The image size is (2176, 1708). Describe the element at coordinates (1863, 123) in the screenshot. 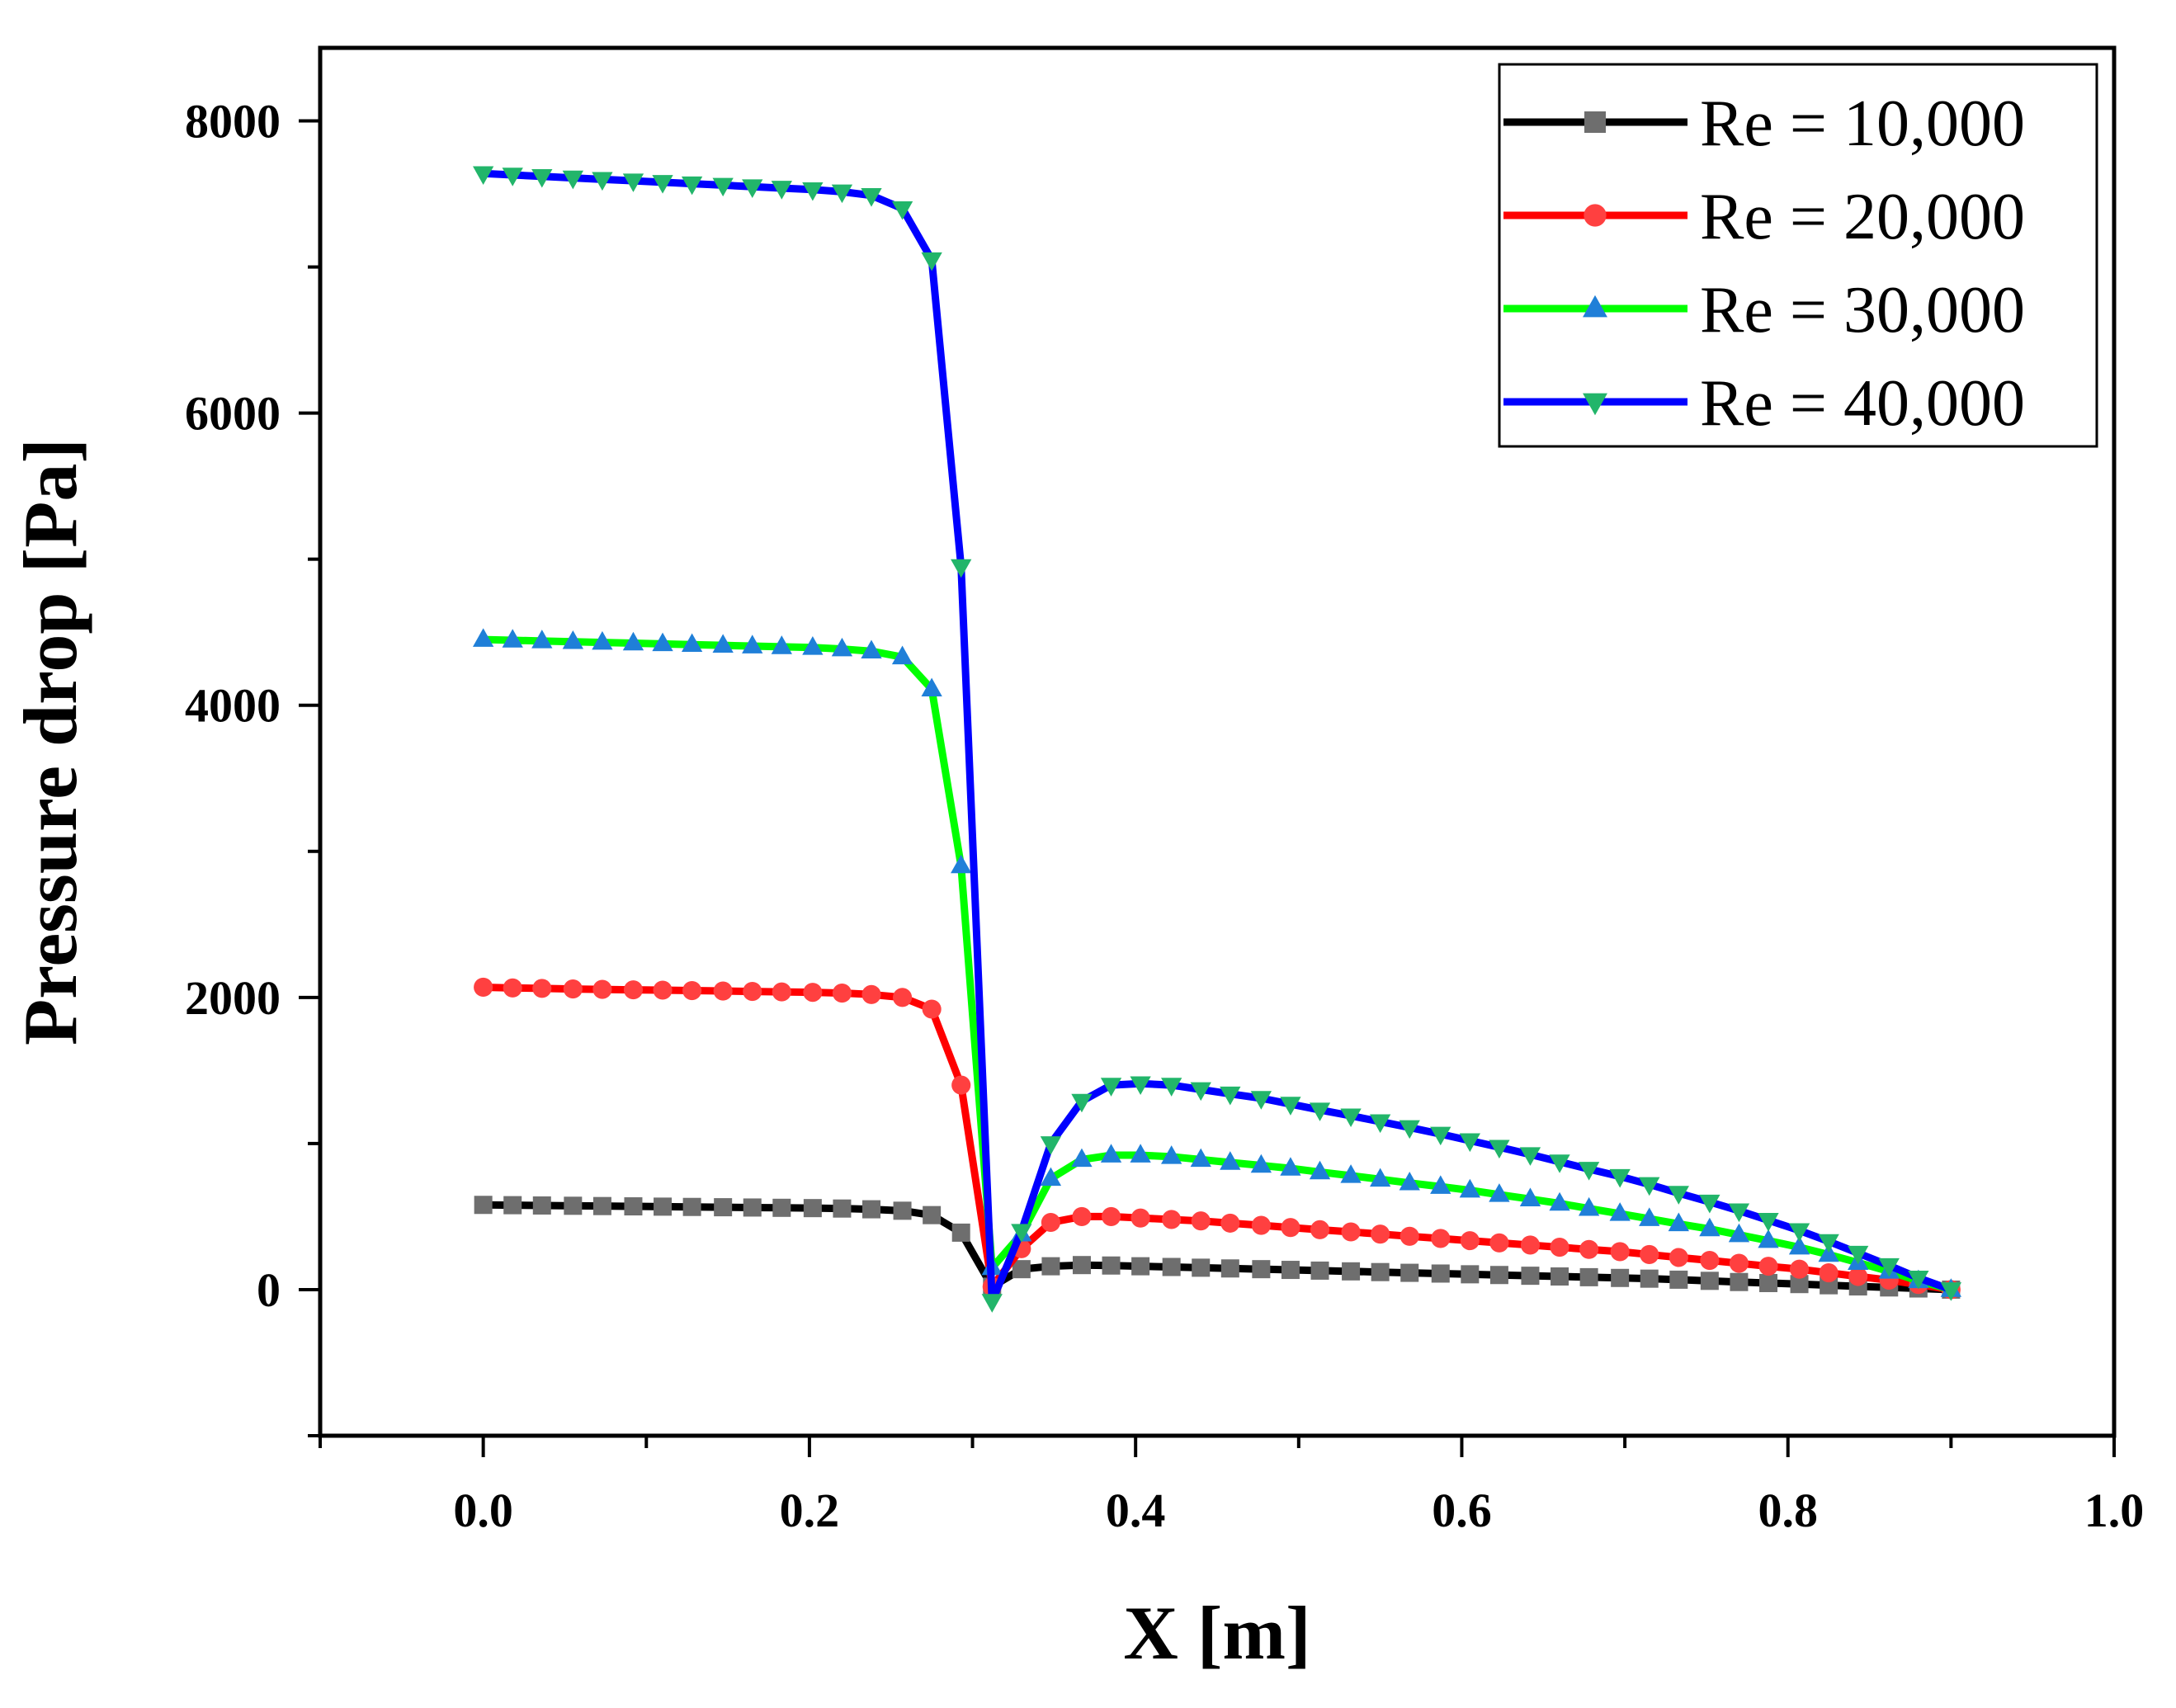

I see `legend-label: Re = 10,000` at that location.